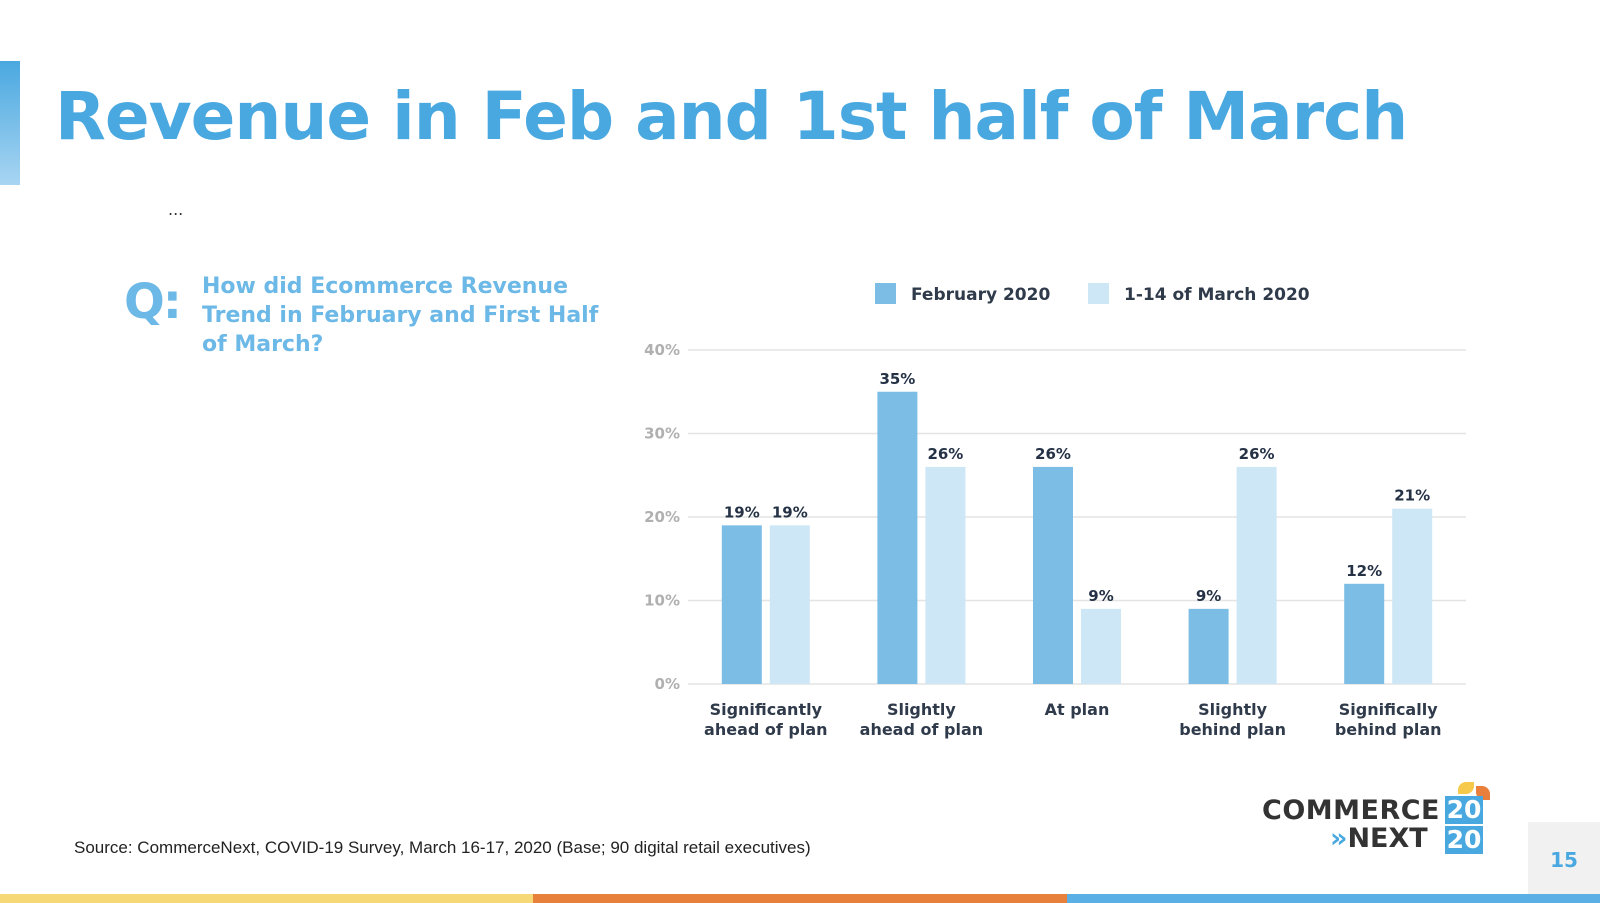 This screenshot has width=1600, height=903. What do you see at coordinates (1077, 709) in the screenshot?
I see `x-category-label: At plan` at bounding box center [1077, 709].